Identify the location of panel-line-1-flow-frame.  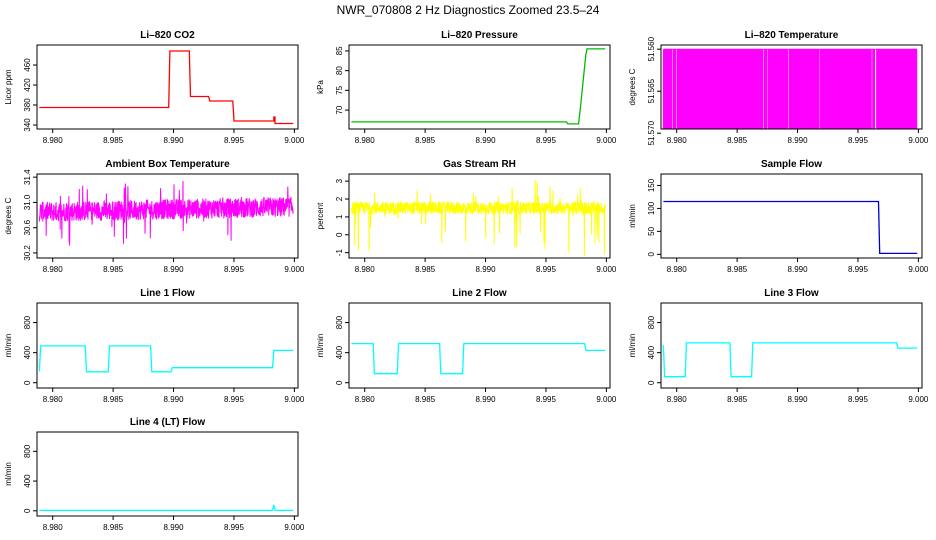
(167, 345).